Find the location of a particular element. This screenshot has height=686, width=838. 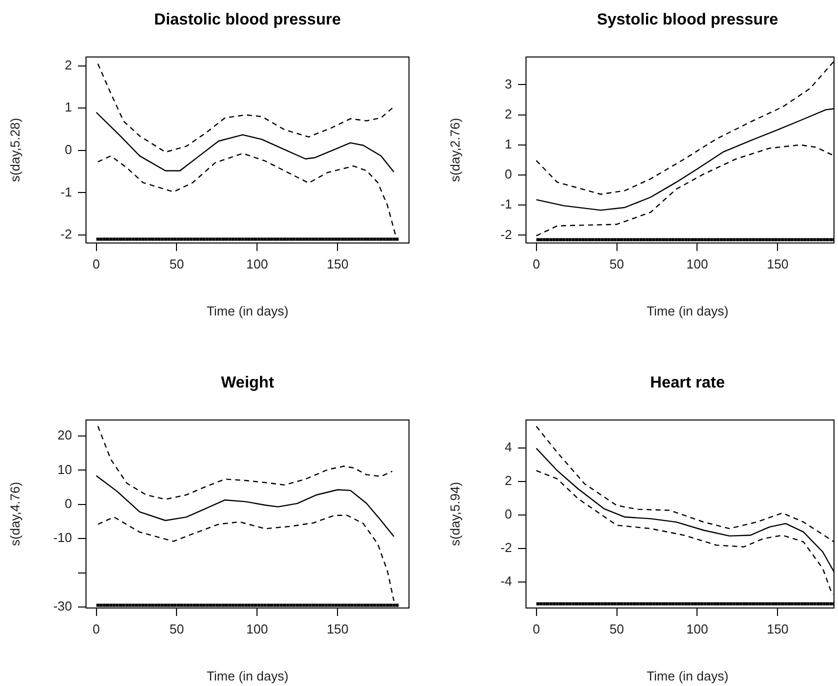

y-tick-label: 4 is located at coordinates (508, 447).